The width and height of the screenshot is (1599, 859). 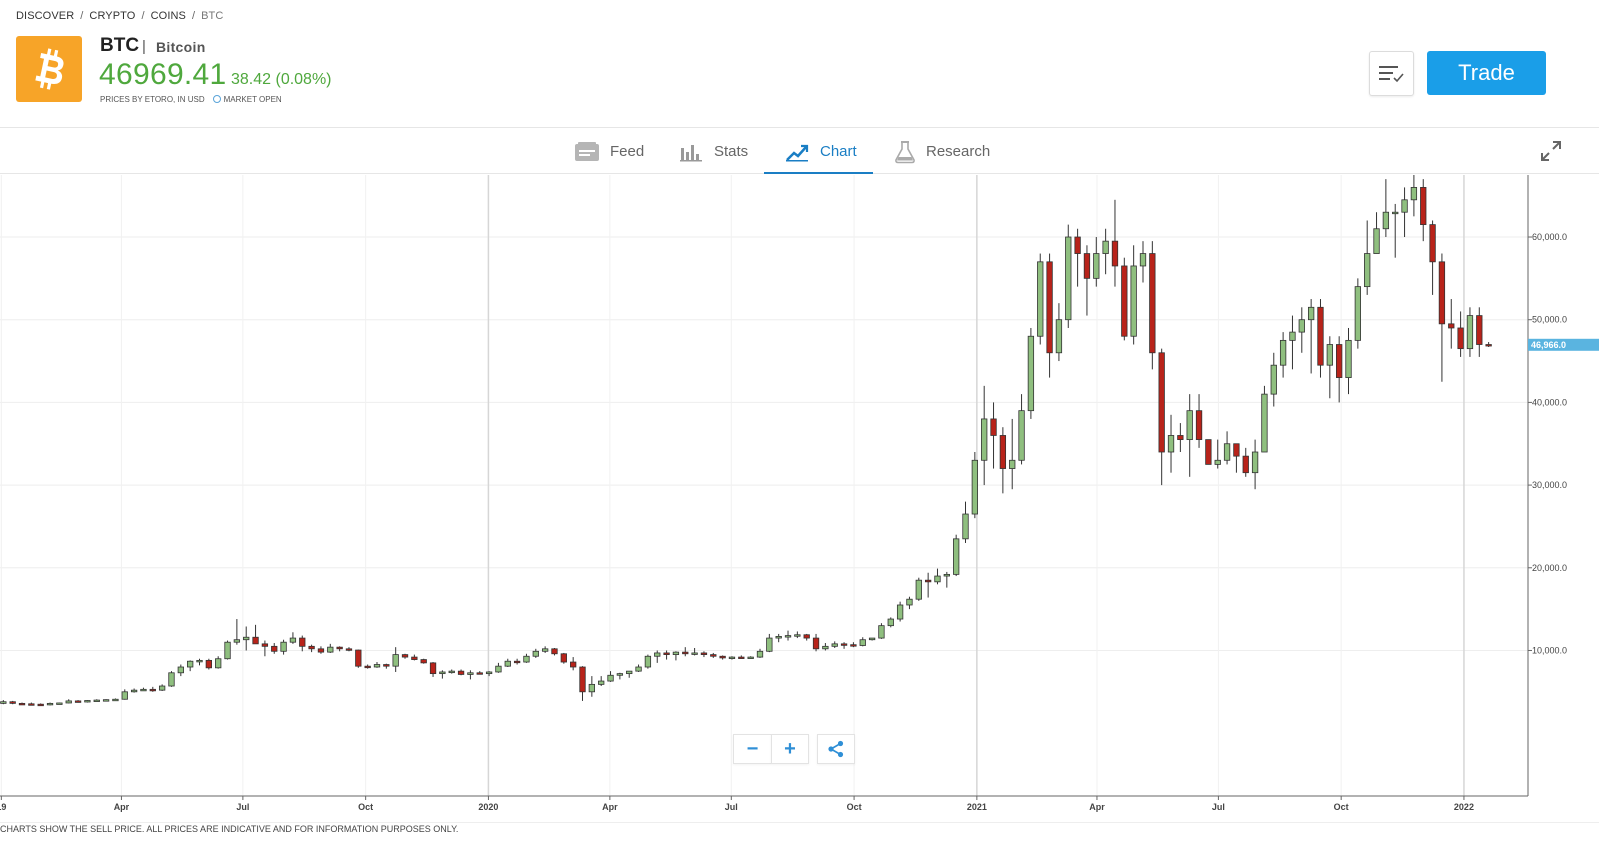 I want to click on x-tick-label: 2021, so click(x=977, y=807).